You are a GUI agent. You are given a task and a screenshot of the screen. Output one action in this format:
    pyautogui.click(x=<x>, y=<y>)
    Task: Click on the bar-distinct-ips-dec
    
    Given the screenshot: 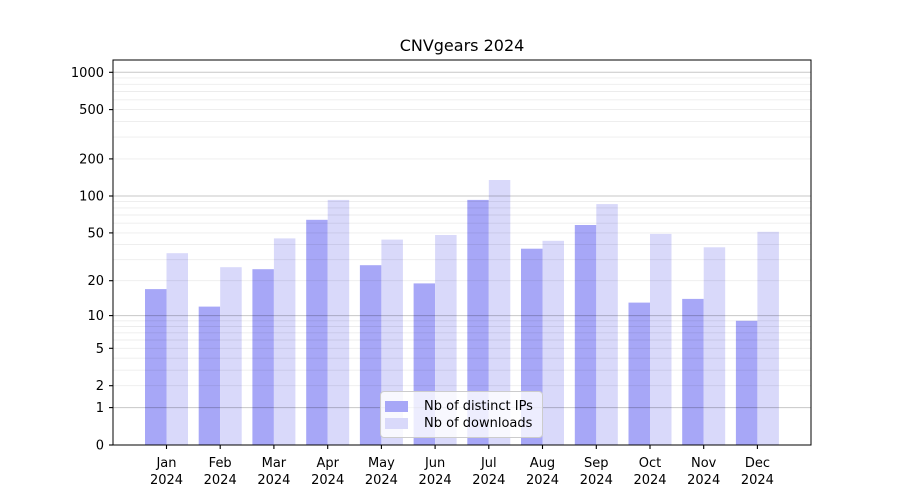 What is the action you would take?
    pyautogui.click(x=746, y=382)
    